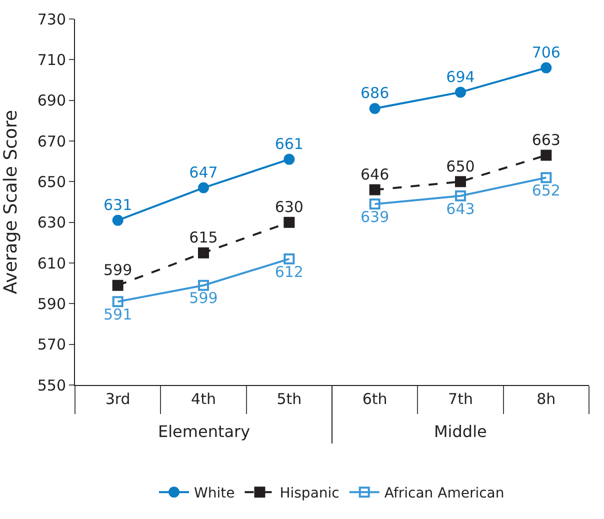 The width and height of the screenshot is (604, 519). Describe the element at coordinates (11, 202) in the screenshot. I see `y-axis-title: Average Scale Score` at that location.